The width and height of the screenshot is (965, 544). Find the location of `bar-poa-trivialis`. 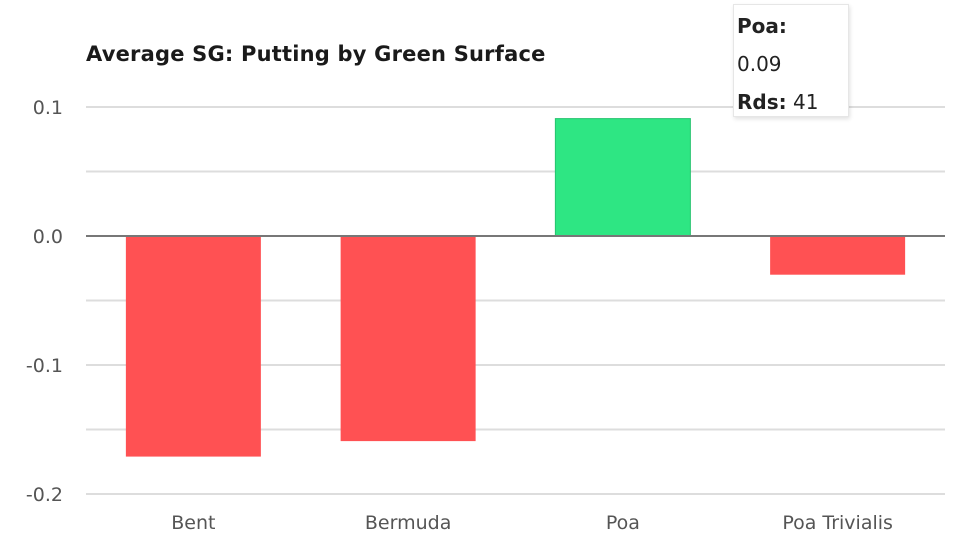

bar-poa-trivialis is located at coordinates (838, 255).